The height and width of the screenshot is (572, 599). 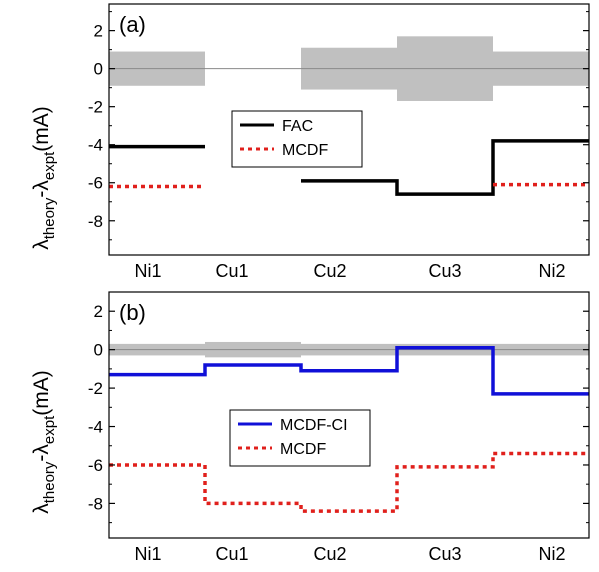 I want to click on series-fac, so click(x=349, y=167).